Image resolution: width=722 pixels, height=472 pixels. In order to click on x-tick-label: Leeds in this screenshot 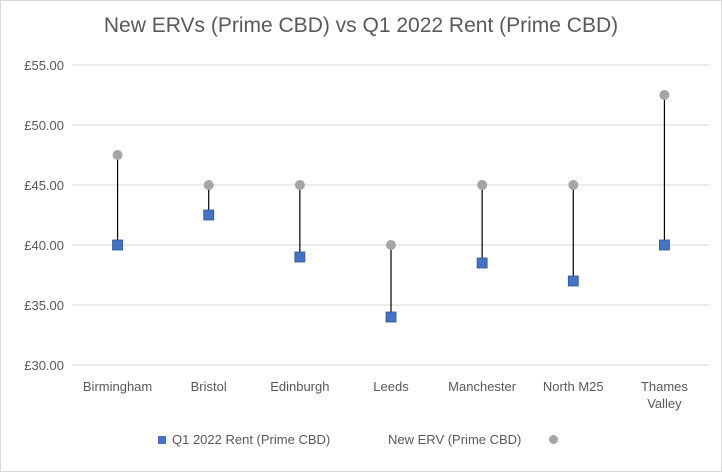, I will do `click(391, 386)`.